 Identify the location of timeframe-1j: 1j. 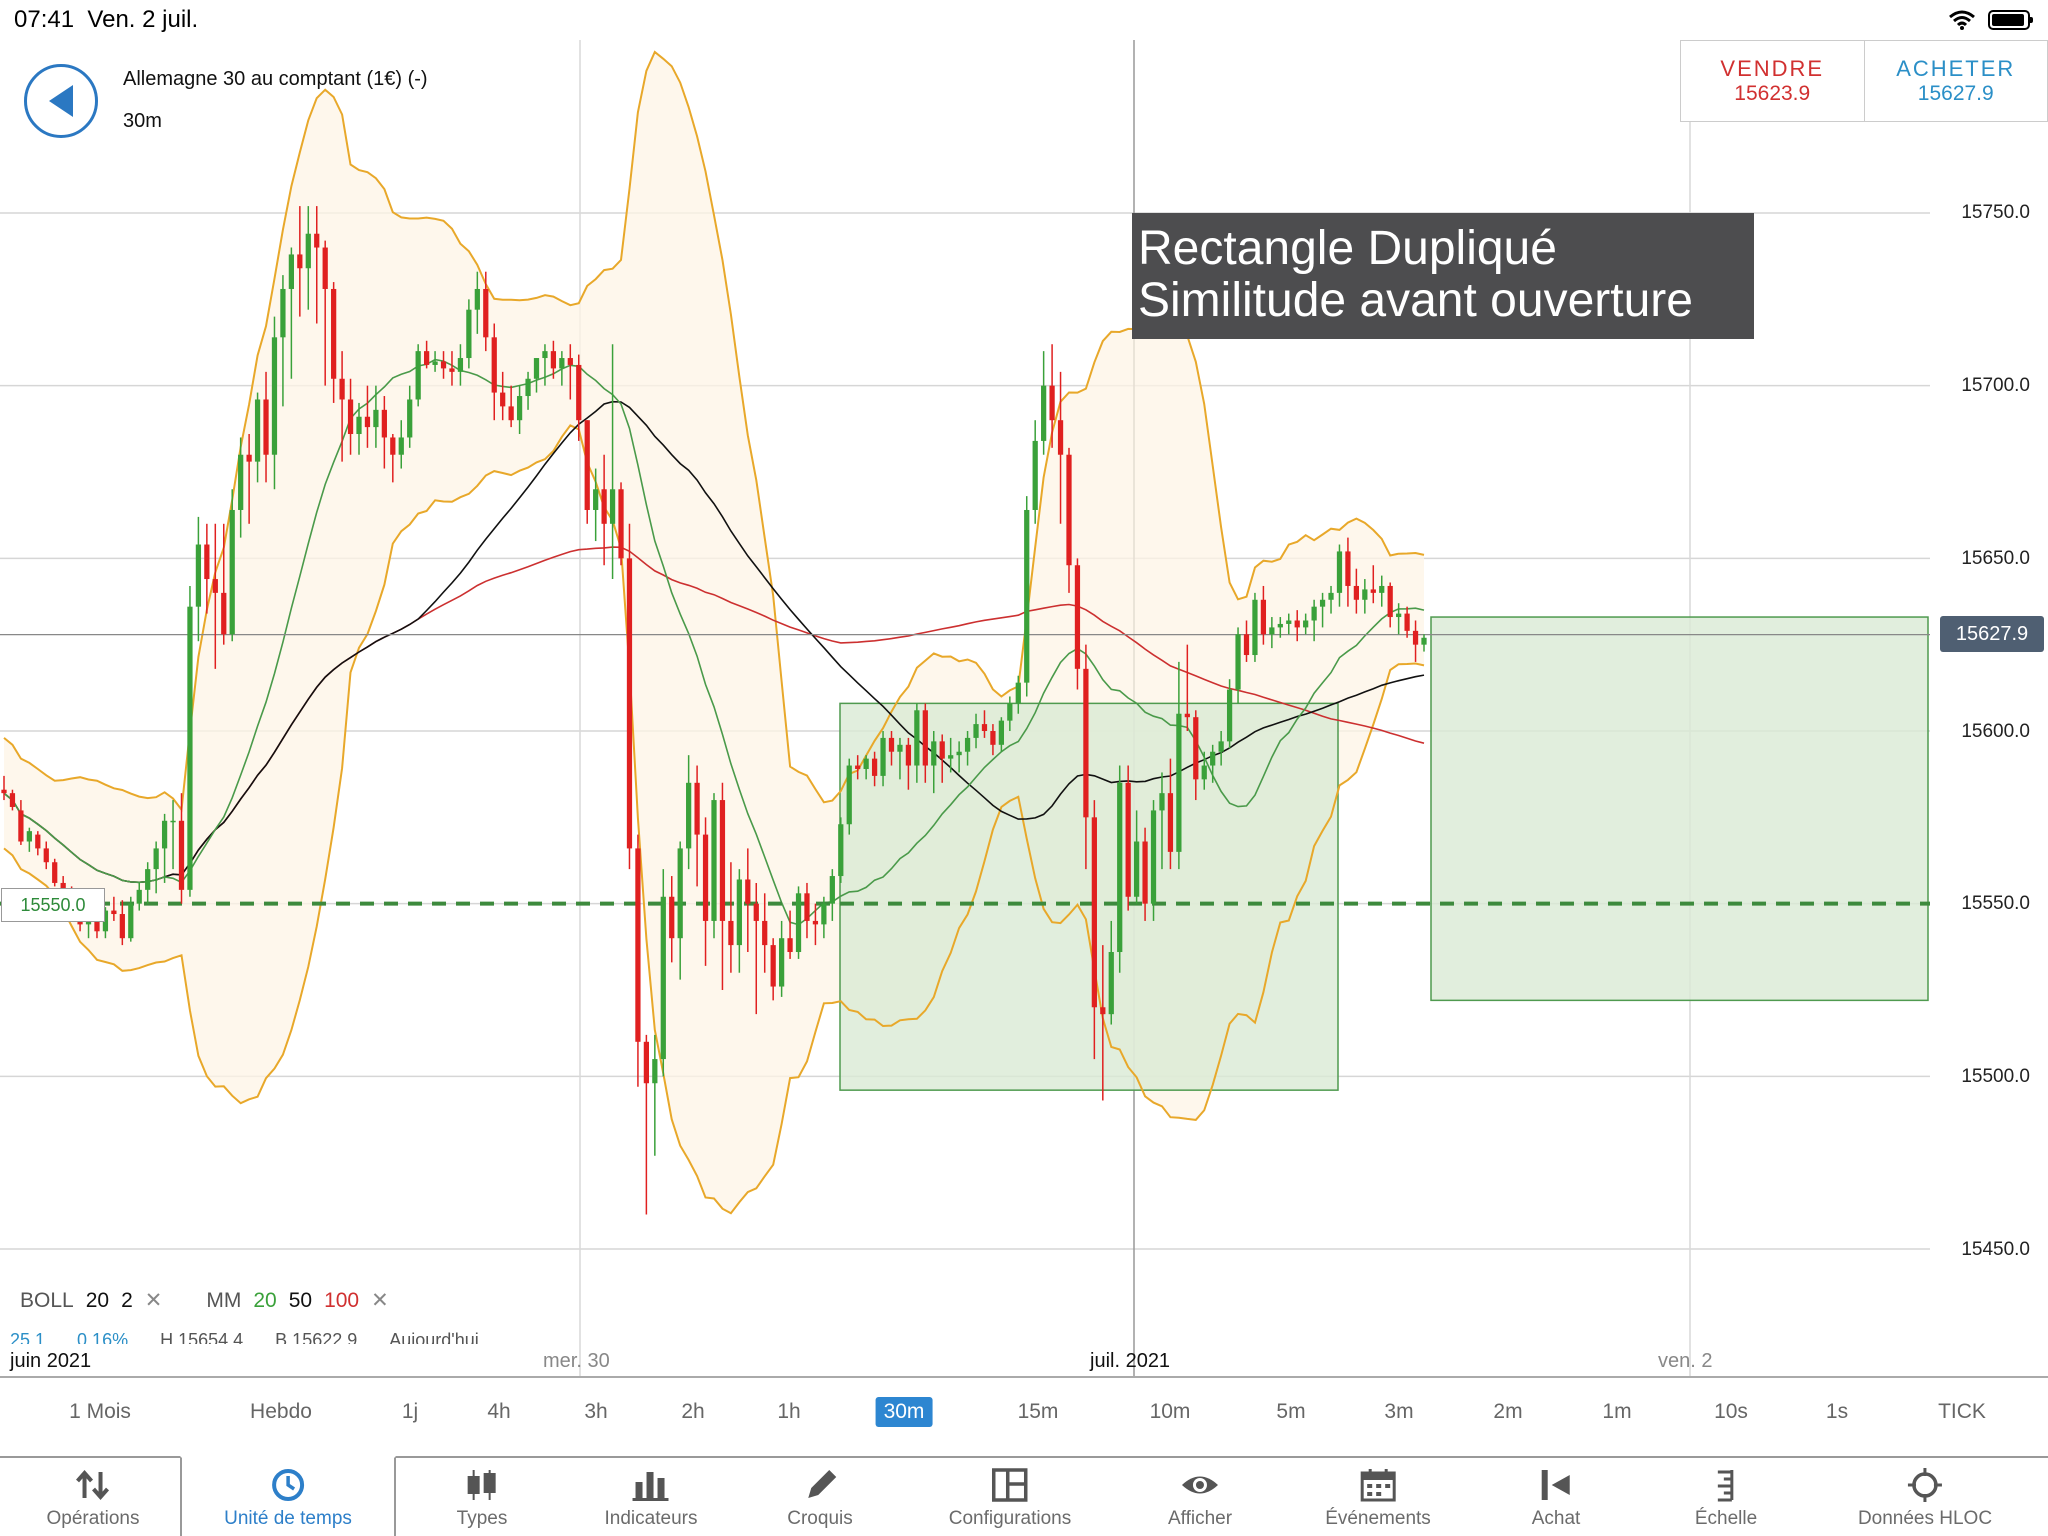
(410, 1411).